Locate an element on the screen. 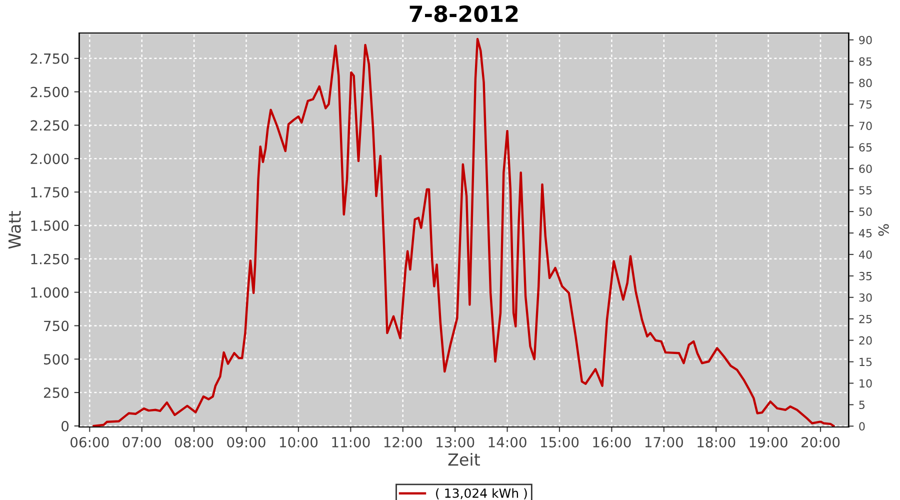 The height and width of the screenshot is (500, 900). x-tick-label: 17:00 is located at coordinates (664, 442).